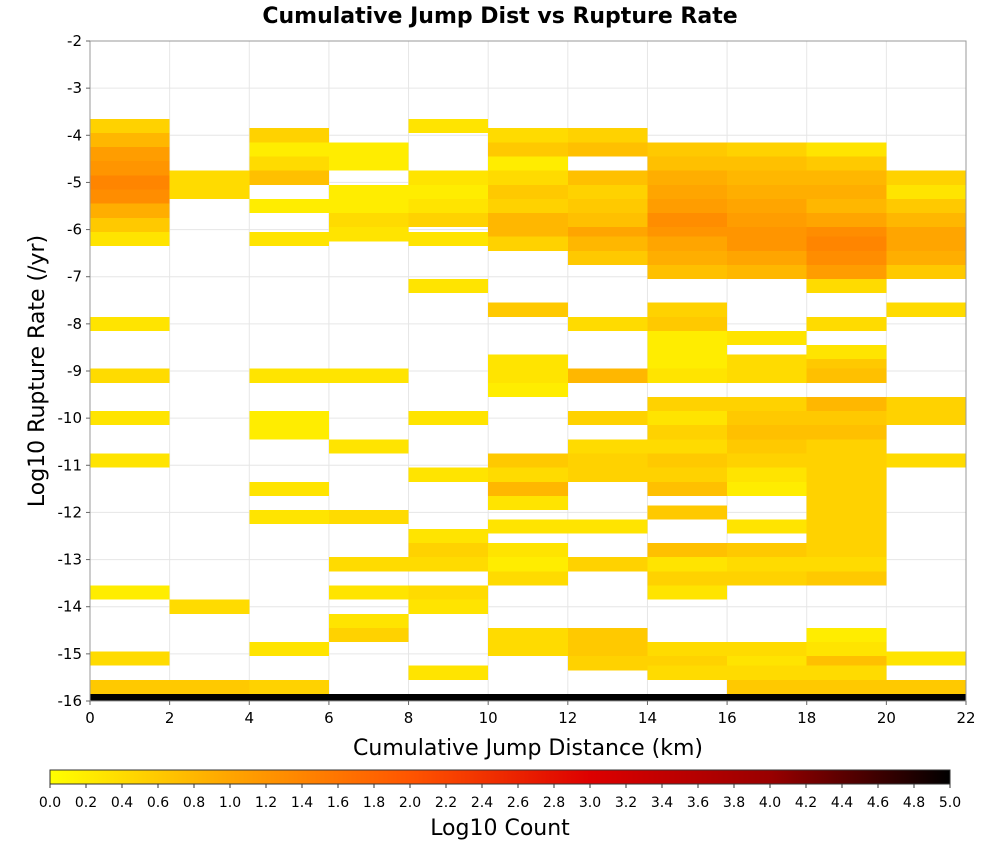 This screenshot has height=850, width=1000. Describe the element at coordinates (74, 41) in the screenshot. I see `y-tick-label: -2` at that location.